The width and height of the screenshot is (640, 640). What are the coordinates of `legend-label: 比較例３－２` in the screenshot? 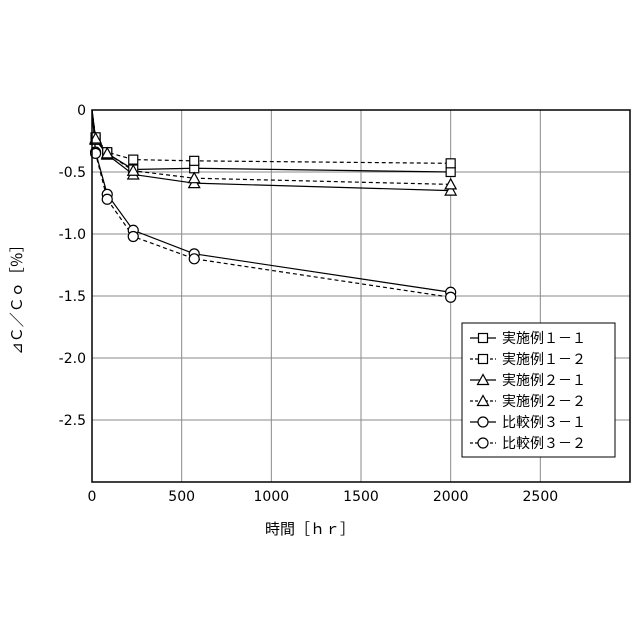 It's located at (544, 444).